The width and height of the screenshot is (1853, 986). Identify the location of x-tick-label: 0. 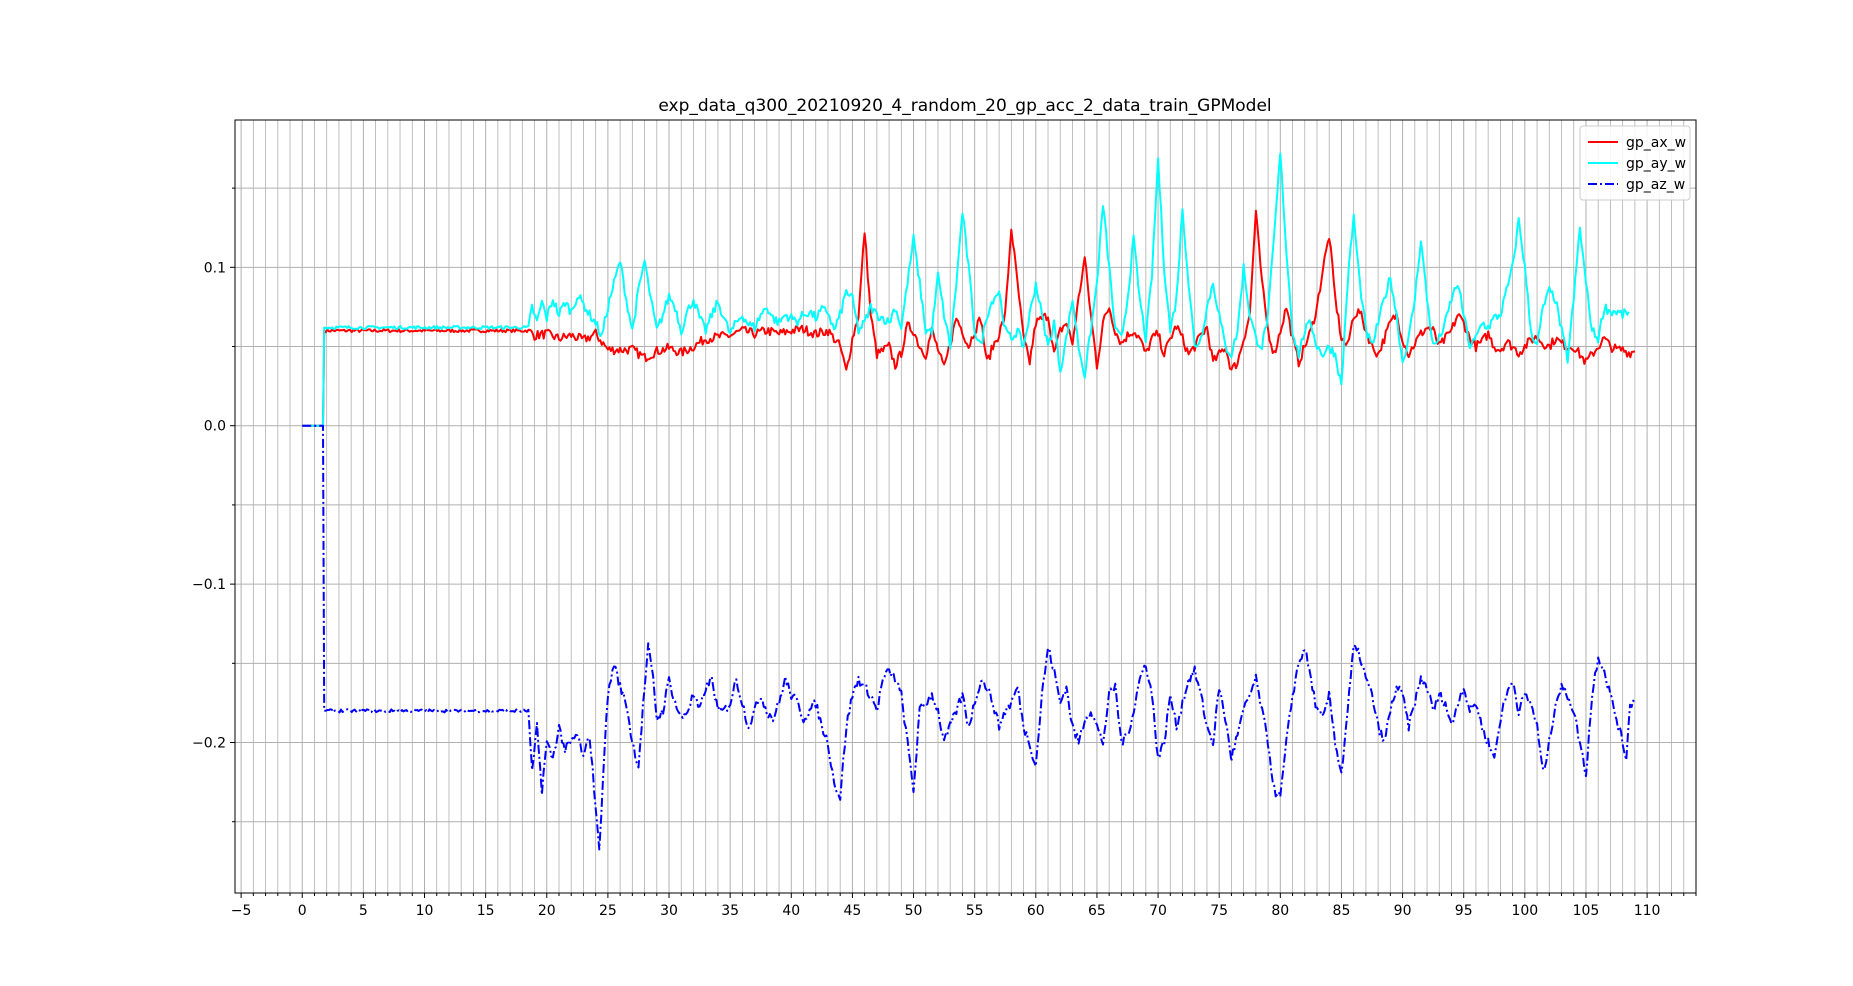
(302, 911).